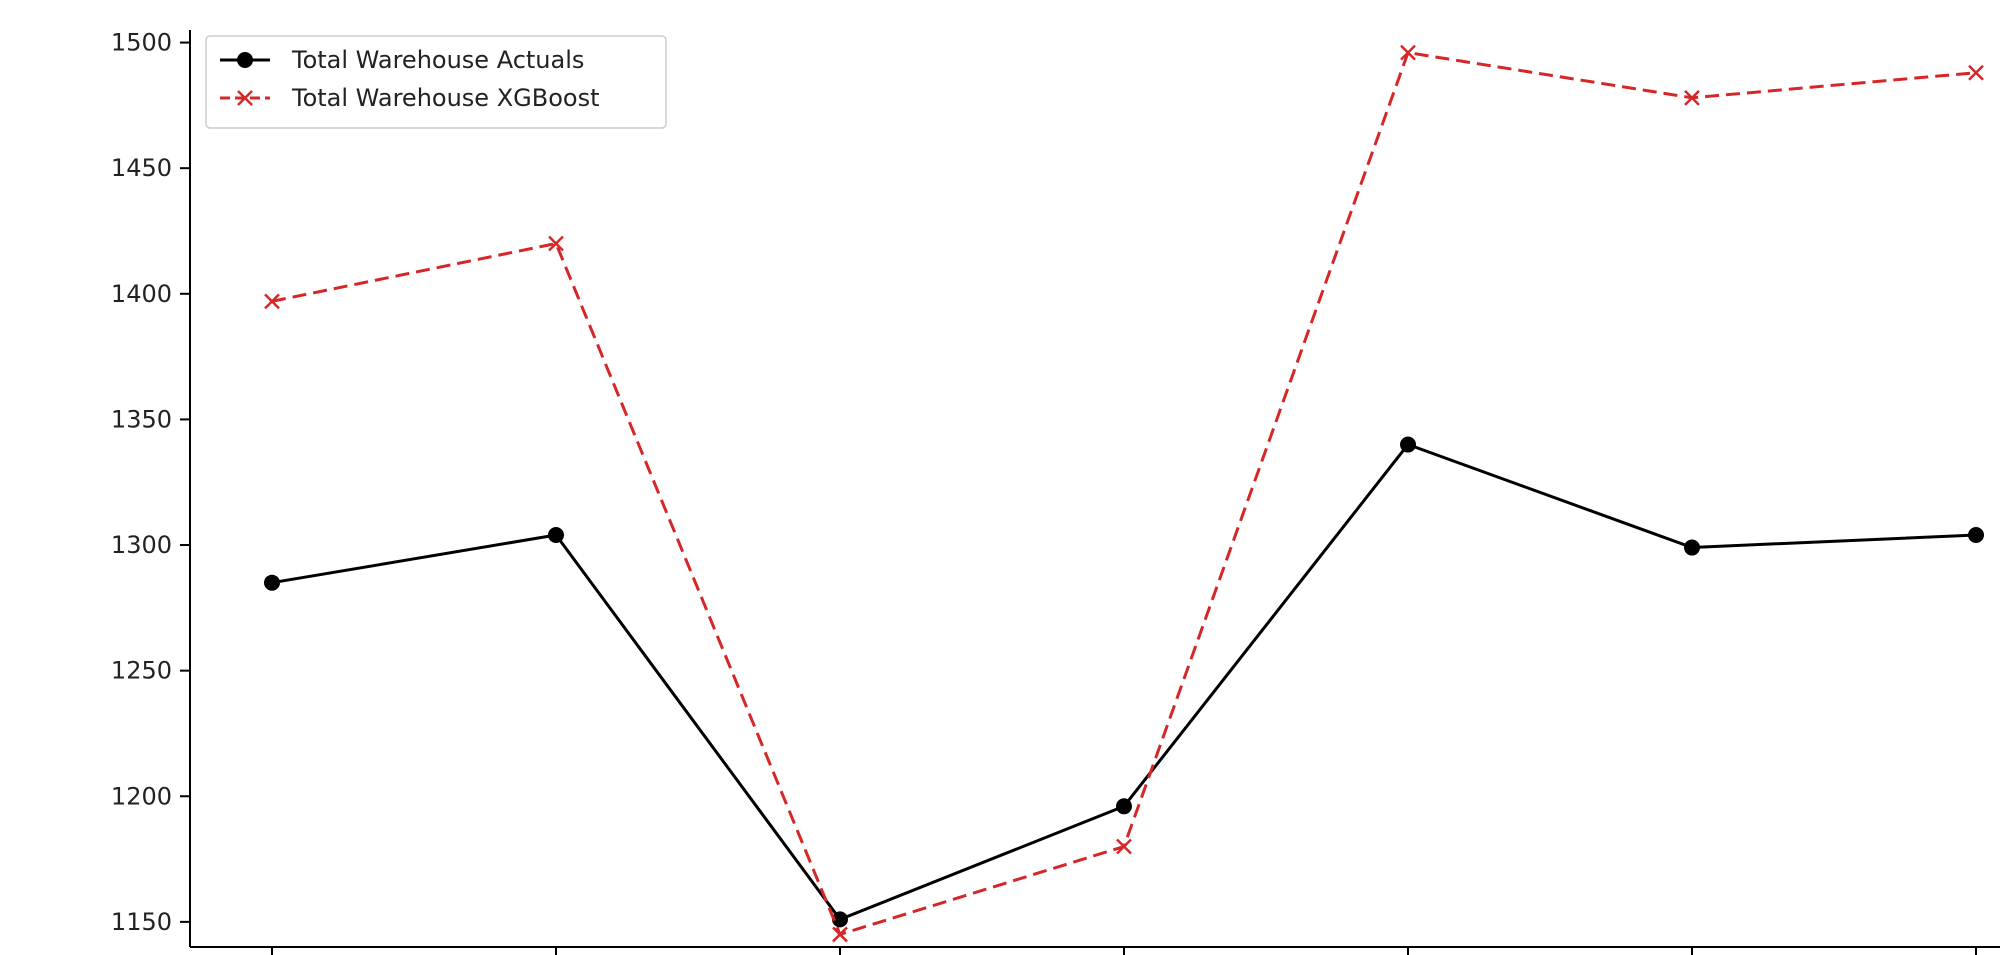  I want to click on y-tick-label: 1500, so click(141, 43).